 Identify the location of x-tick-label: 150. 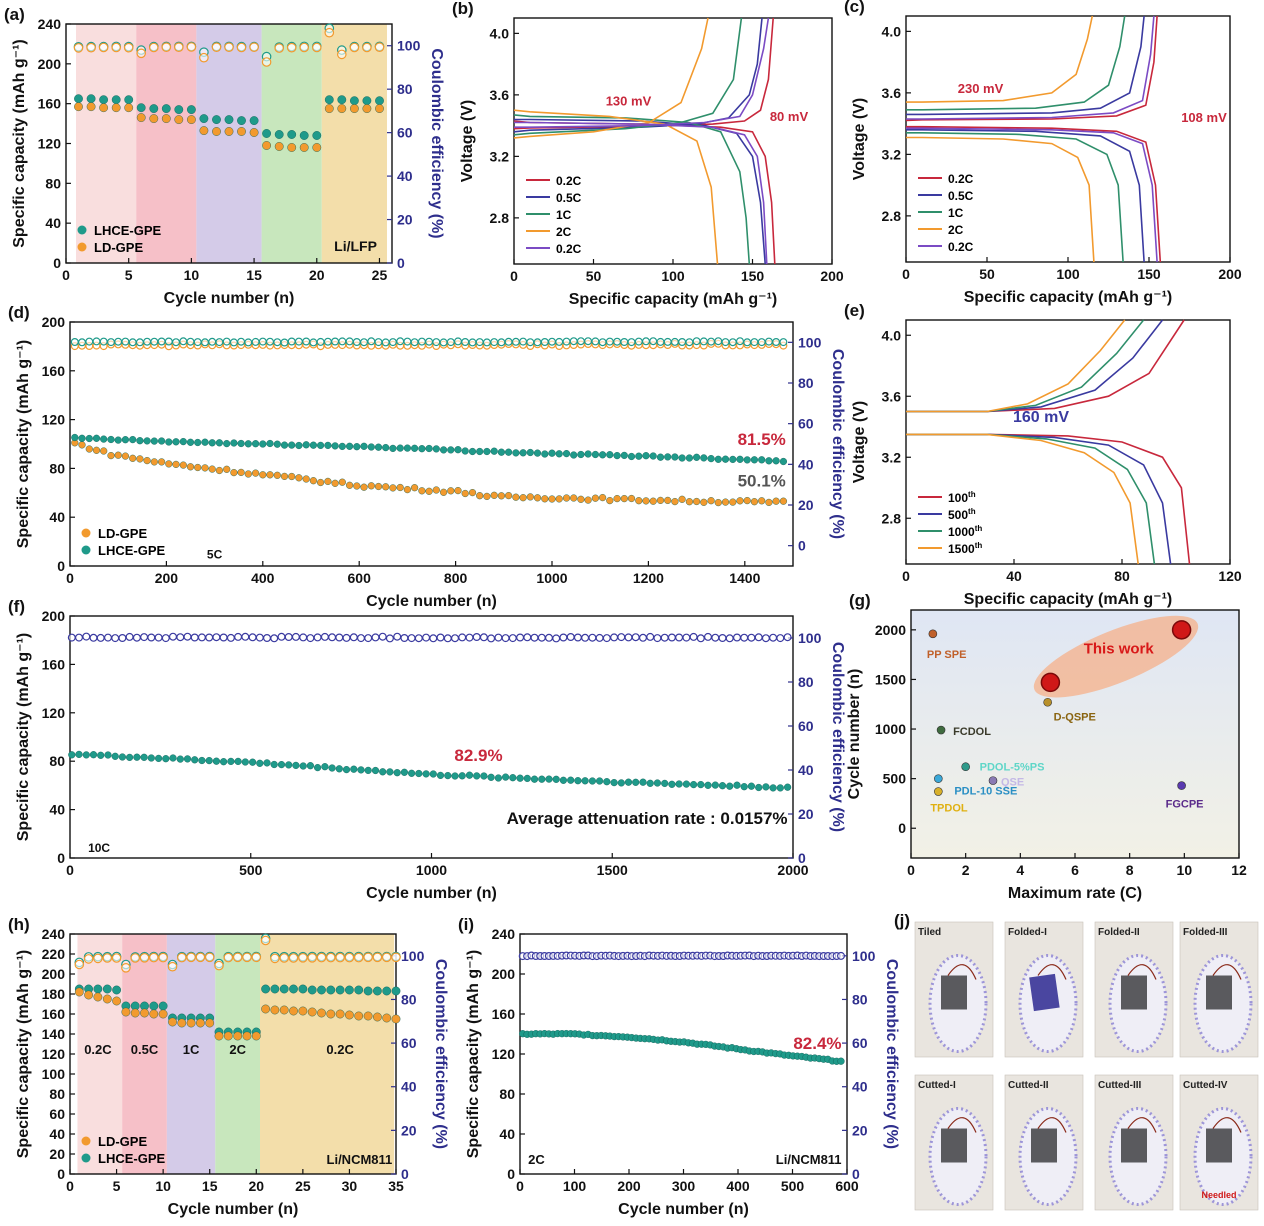
(1149, 274).